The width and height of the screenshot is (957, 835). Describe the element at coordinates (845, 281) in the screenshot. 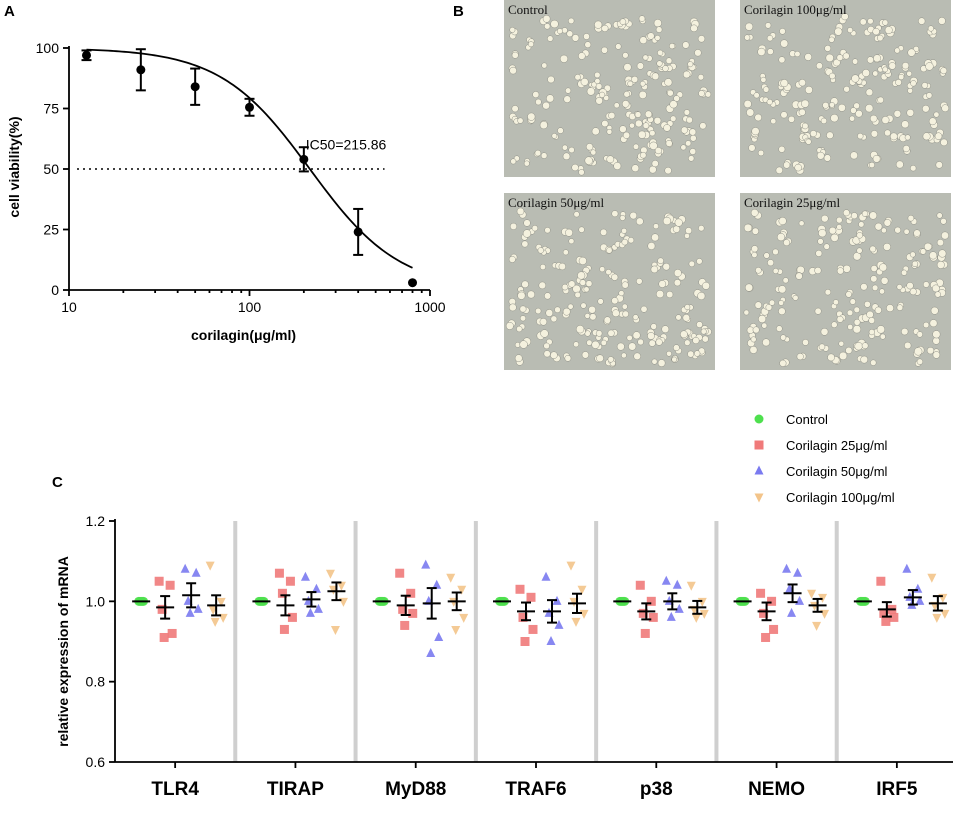

I see `micrograph-background` at that location.